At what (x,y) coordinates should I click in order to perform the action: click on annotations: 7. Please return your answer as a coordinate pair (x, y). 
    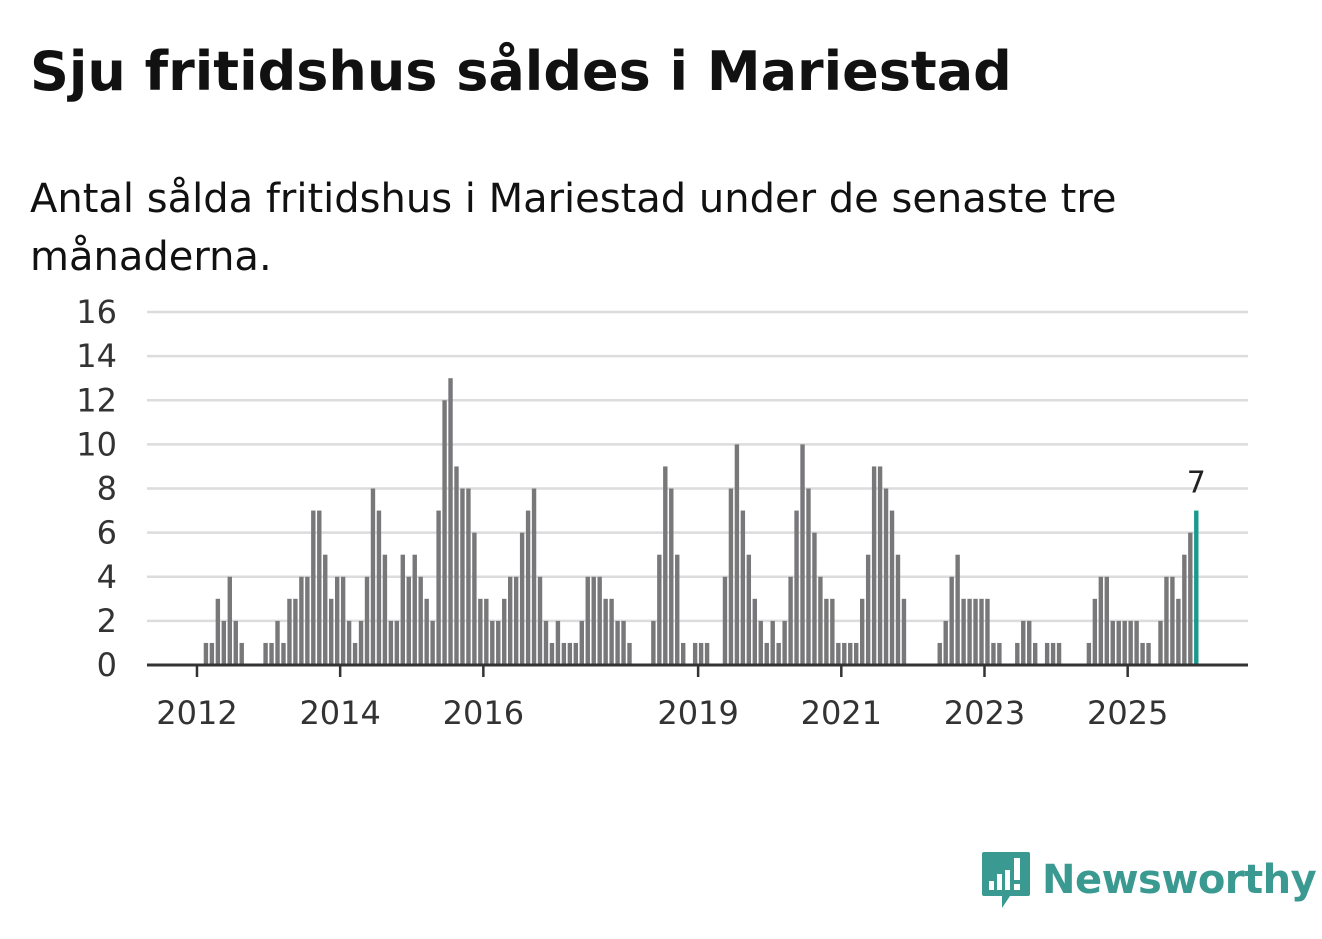
    Looking at the image, I should click on (1196, 483).